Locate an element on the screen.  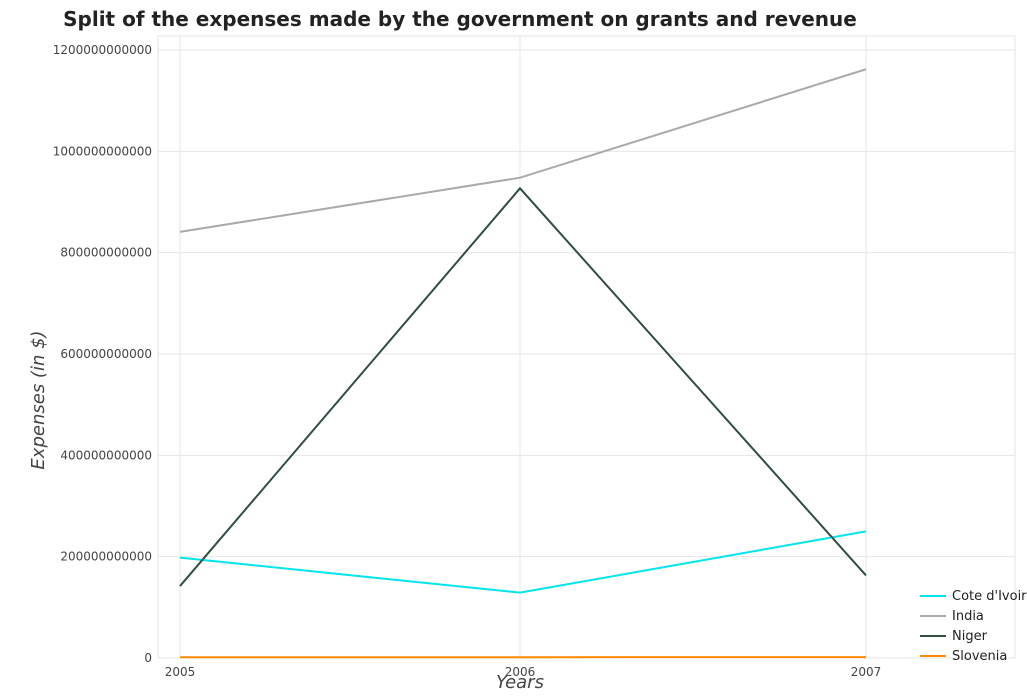
y-tick-label: 1200000000000 is located at coordinates (102, 50).